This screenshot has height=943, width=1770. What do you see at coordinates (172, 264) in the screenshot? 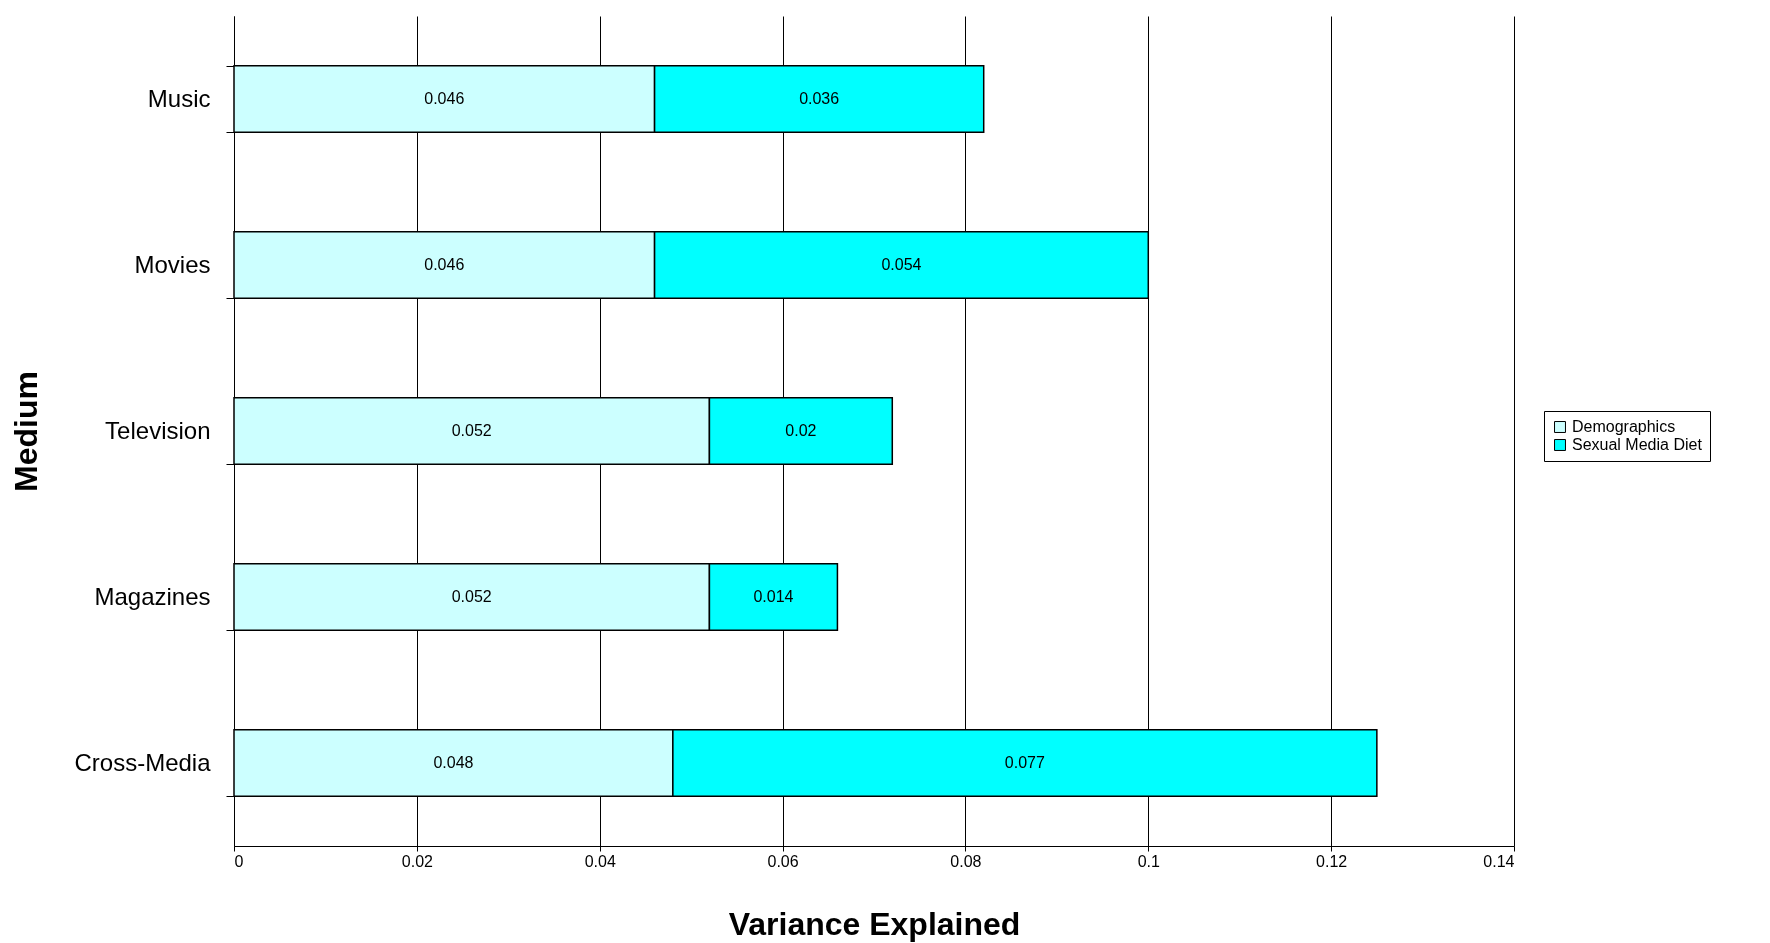
I see `y-tick-label: Movies` at bounding box center [172, 264].